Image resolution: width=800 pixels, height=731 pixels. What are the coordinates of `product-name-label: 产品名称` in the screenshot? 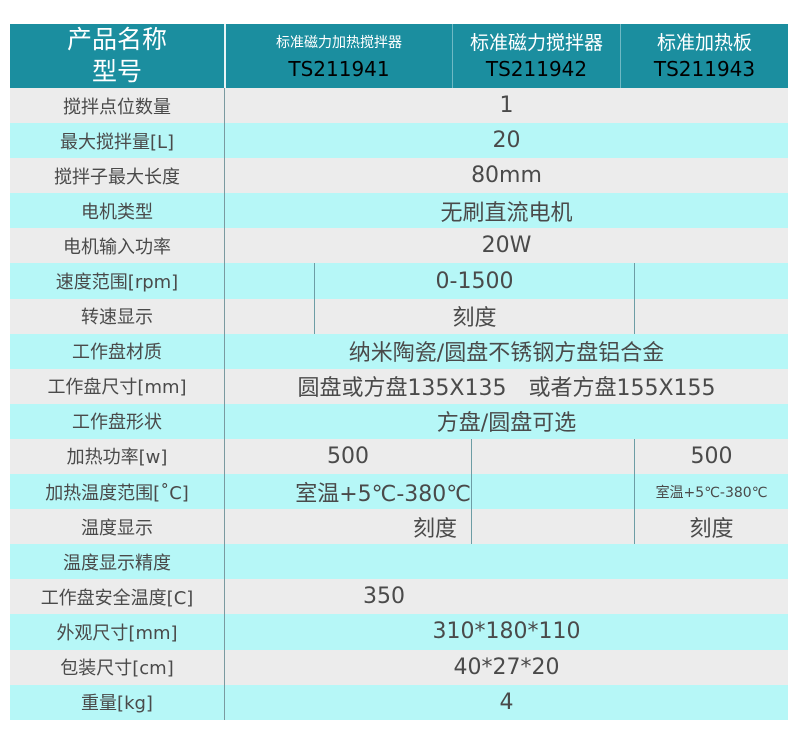 It's located at (116, 39).